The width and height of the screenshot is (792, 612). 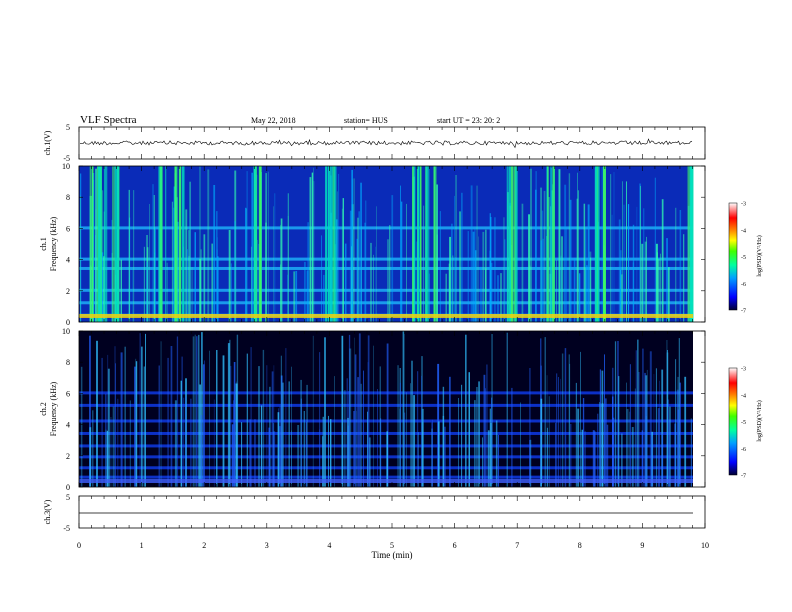 I want to click on spec2-lowfreq, so click(x=386, y=481).